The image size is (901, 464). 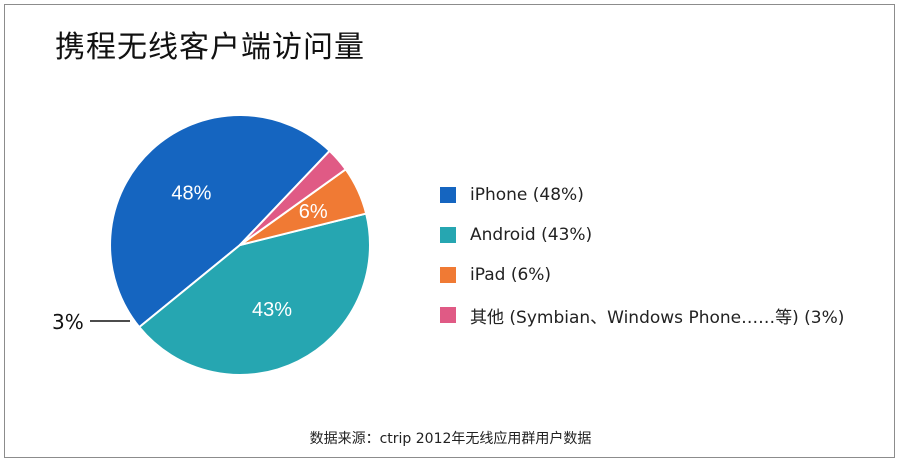 I want to click on slice-other, so click(x=293, y=197).